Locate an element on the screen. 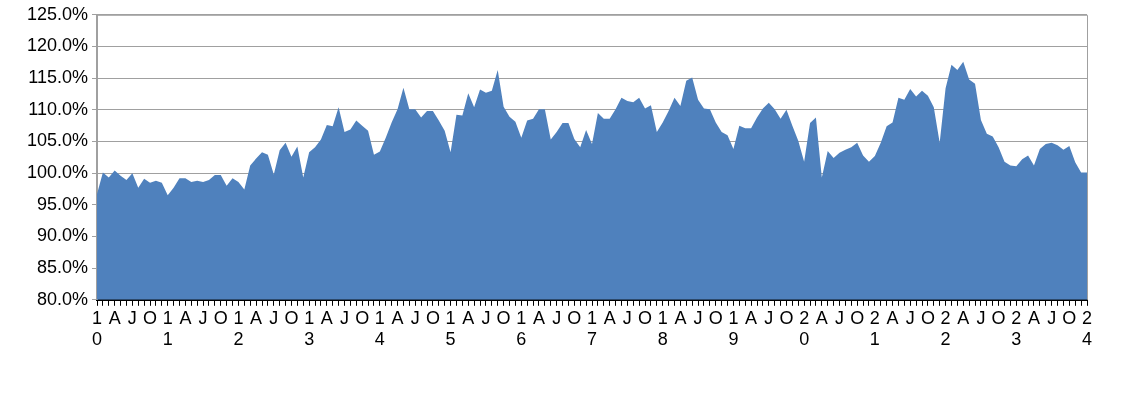 This screenshot has height=401, width=1137. x-tick-label: 10 is located at coordinates (97, 328).